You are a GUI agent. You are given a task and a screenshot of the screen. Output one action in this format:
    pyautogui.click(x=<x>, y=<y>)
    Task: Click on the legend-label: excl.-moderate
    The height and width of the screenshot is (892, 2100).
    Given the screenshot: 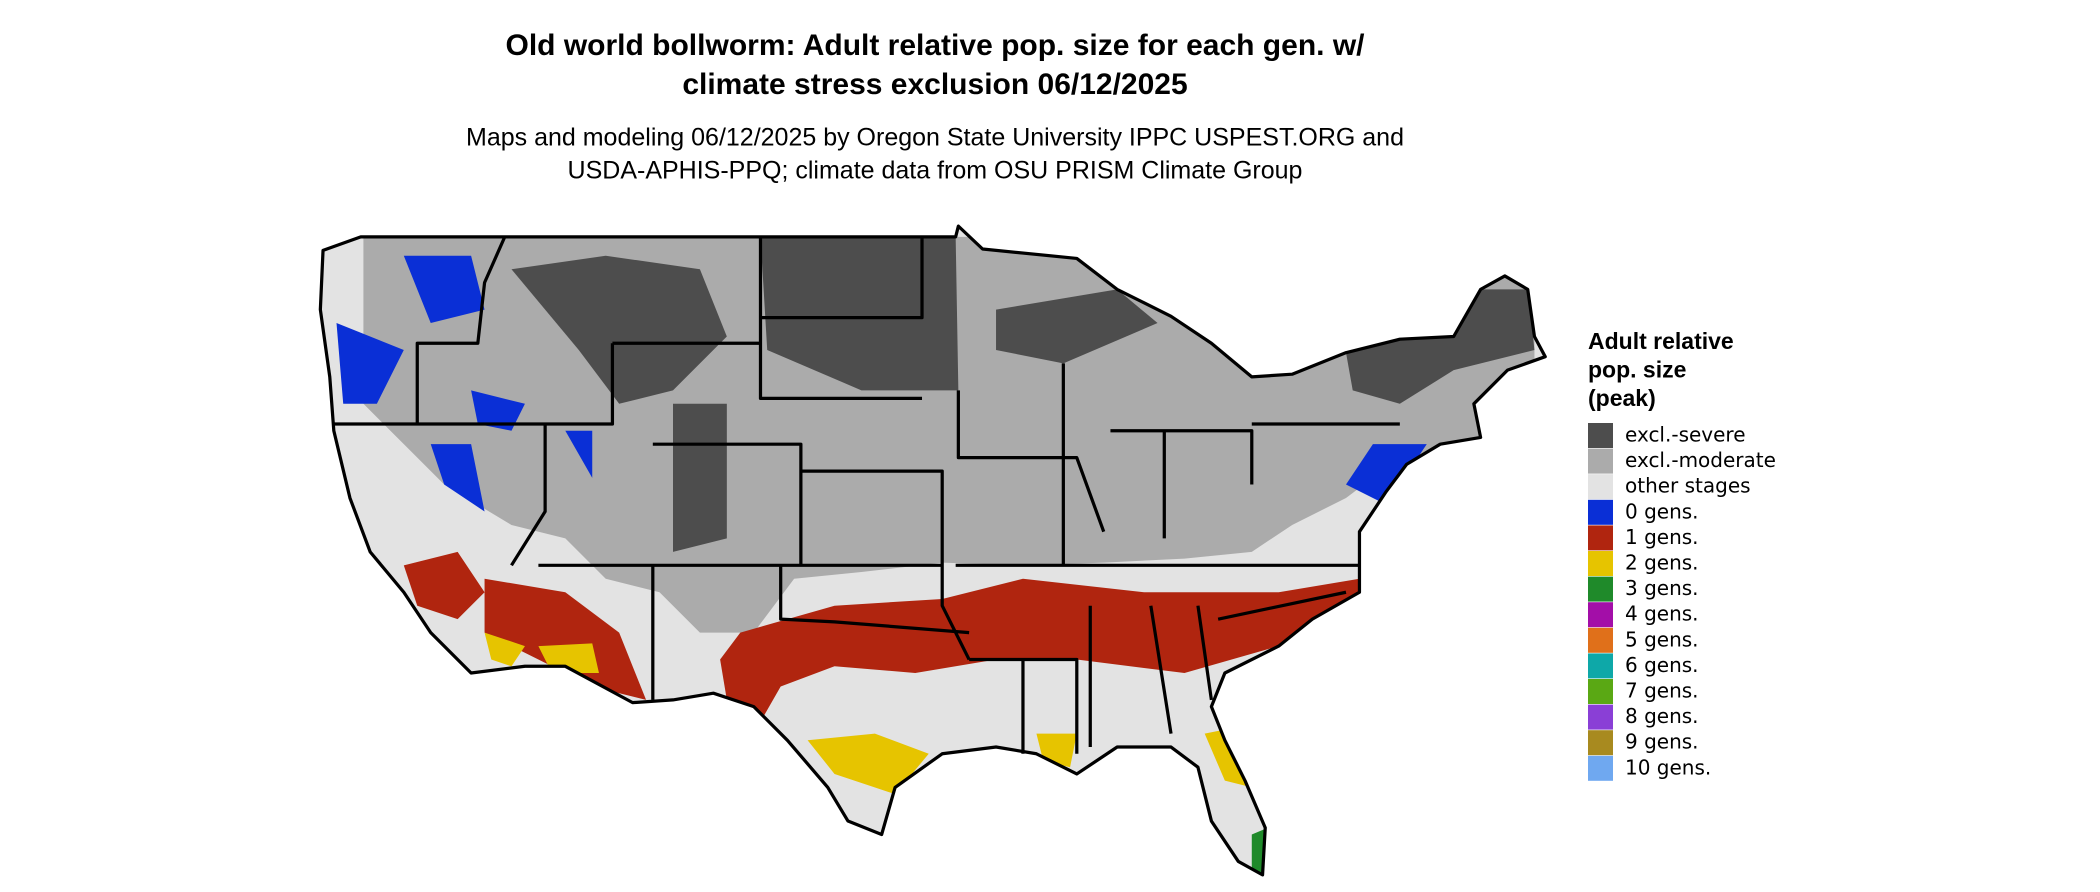 What is the action you would take?
    pyautogui.click(x=1700, y=460)
    